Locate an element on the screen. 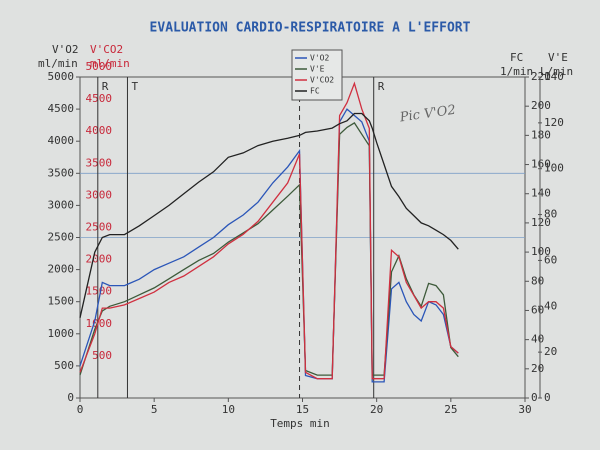  axis-label: FC is located at coordinates (516, 57).